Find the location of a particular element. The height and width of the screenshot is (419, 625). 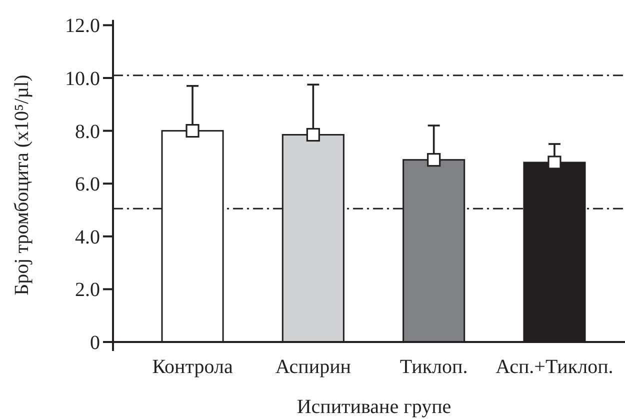

y-tick-label: 0 is located at coordinates (95, 343).